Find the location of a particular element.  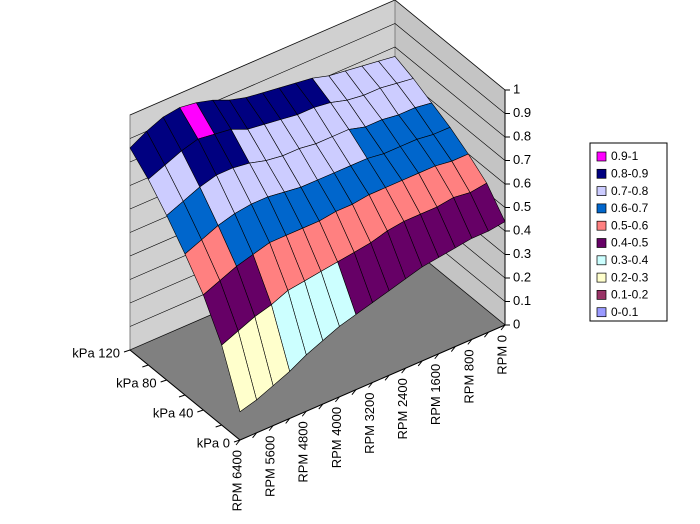

z-tick-label: 0.2 is located at coordinates (522, 276).